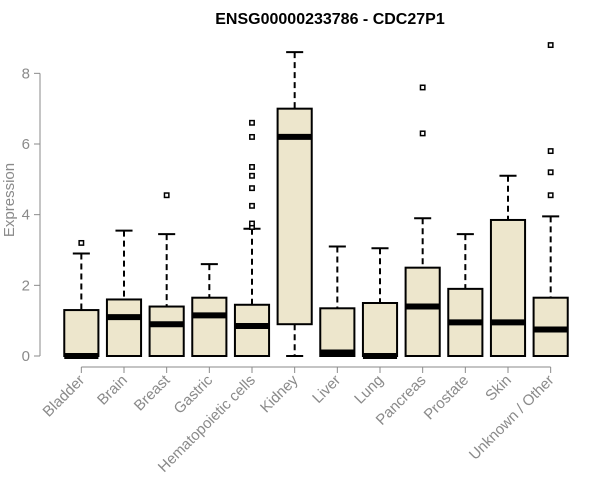 Image resolution: width=600 pixels, height=500 pixels. I want to click on box-gastric, so click(209, 310).